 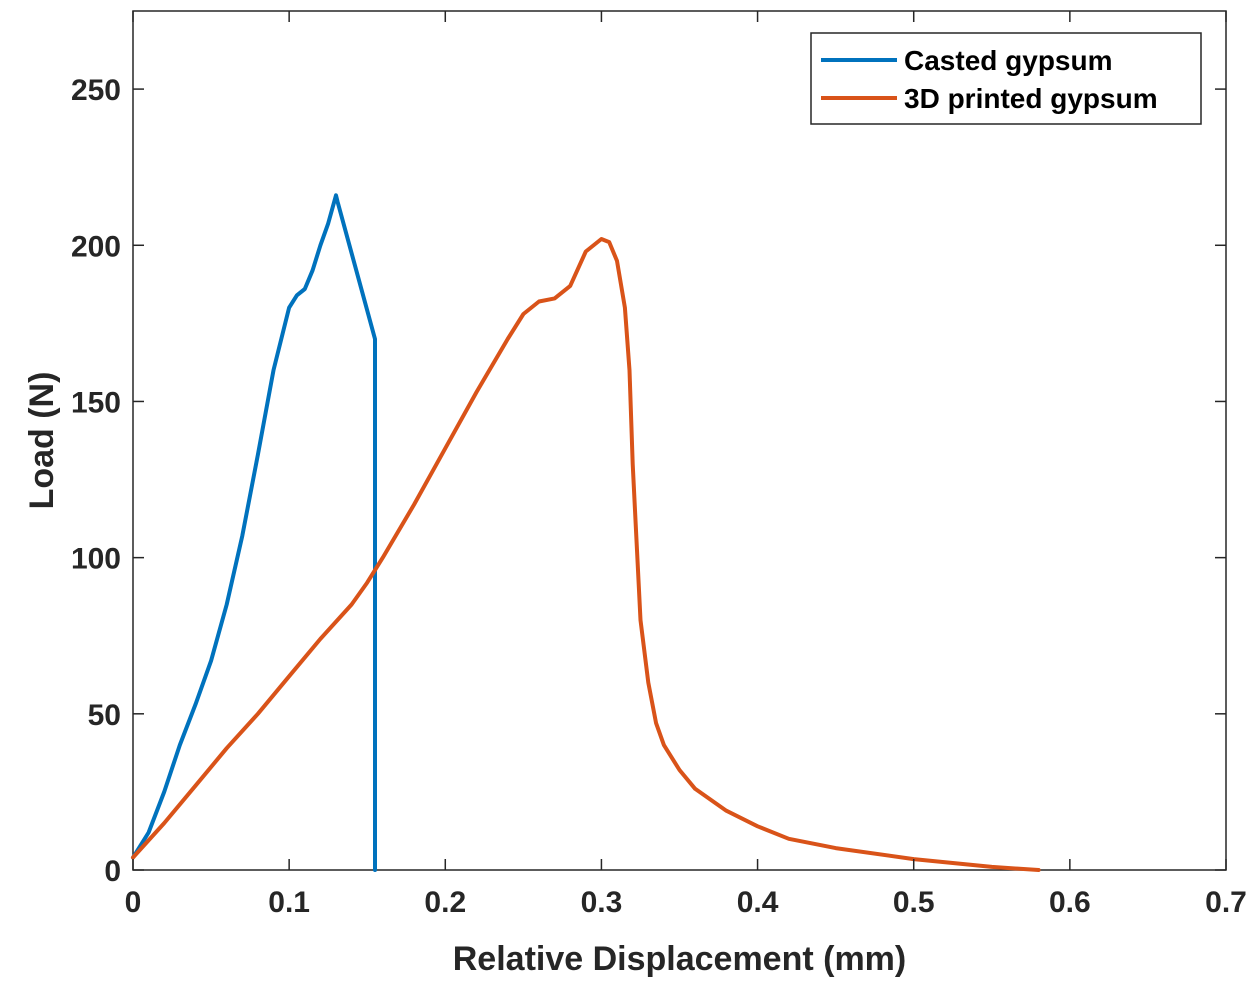 I want to click on y-tick-label: 100, so click(x=96, y=559).